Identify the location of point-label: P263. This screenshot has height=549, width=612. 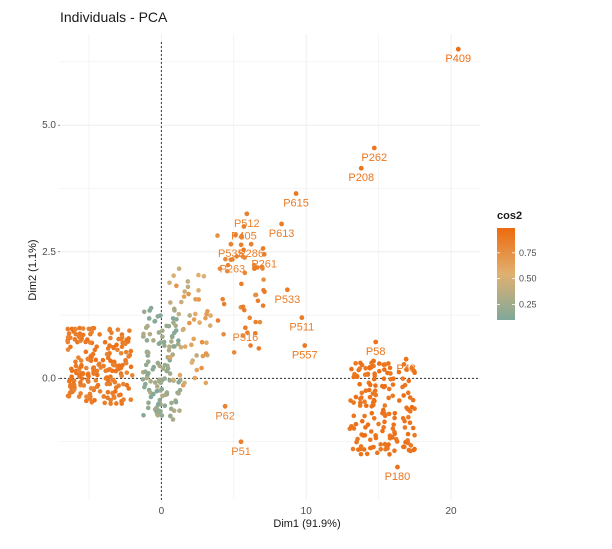
(232, 269).